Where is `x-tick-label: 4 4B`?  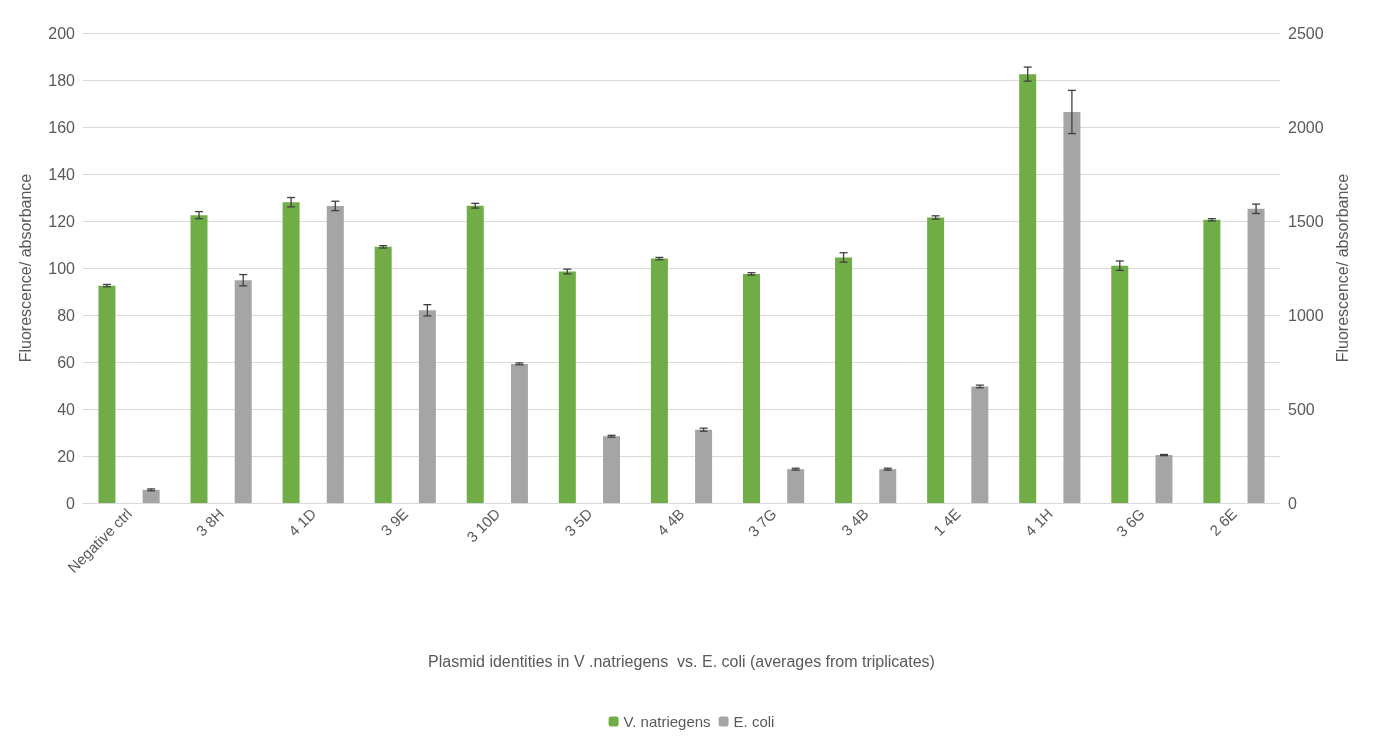
x-tick-label: 4 4B is located at coordinates (670, 521).